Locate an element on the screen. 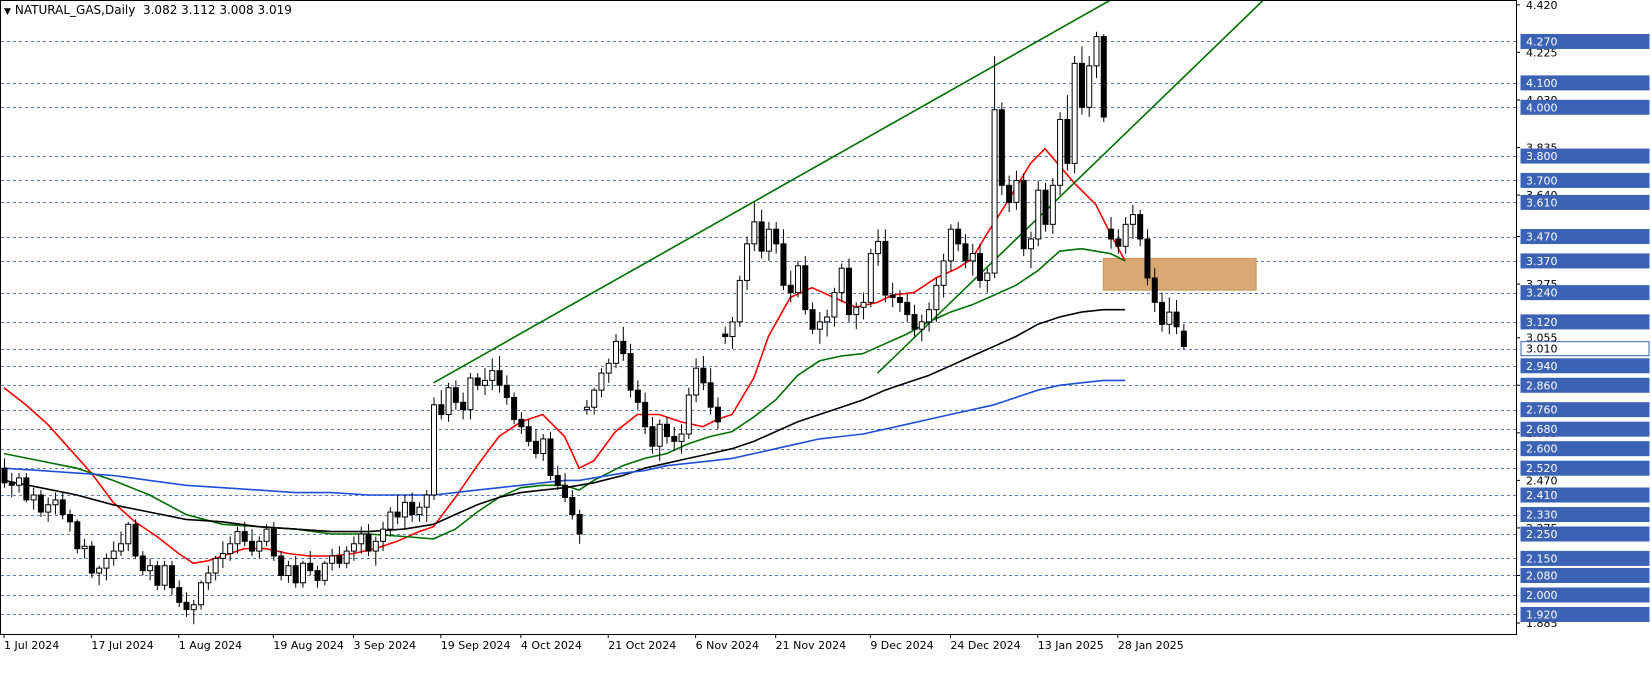  title-dropdown-icon: ▼ is located at coordinates (7, 12).